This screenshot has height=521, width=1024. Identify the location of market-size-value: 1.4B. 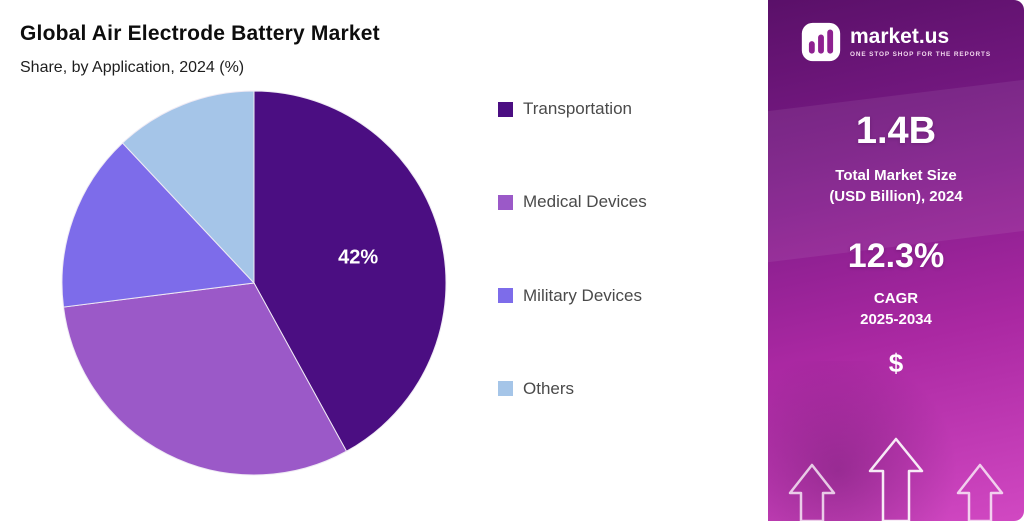
(896, 131).